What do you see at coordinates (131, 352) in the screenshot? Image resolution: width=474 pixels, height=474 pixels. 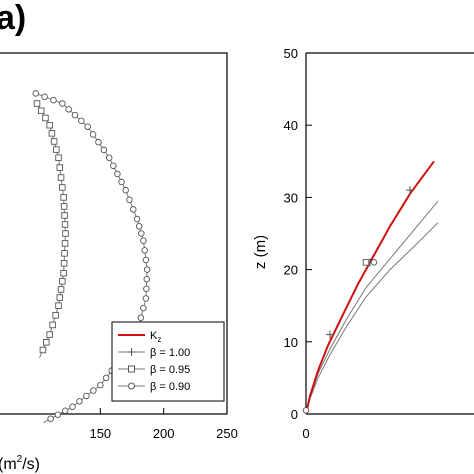 I see `plus-marker-icon` at bounding box center [131, 352].